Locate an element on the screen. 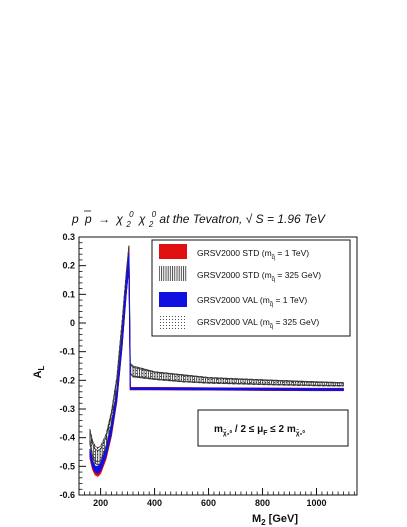 The height and width of the screenshot is (527, 407). legend-label-std-1tev: GRSV2000 STD (mq̃ = 1 TeV) is located at coordinates (253, 254).